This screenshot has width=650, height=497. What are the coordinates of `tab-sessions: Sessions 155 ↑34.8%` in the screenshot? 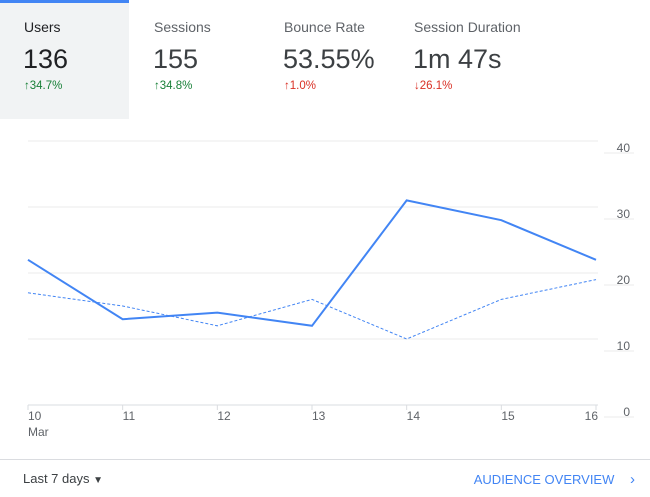 It's located at (194, 59).